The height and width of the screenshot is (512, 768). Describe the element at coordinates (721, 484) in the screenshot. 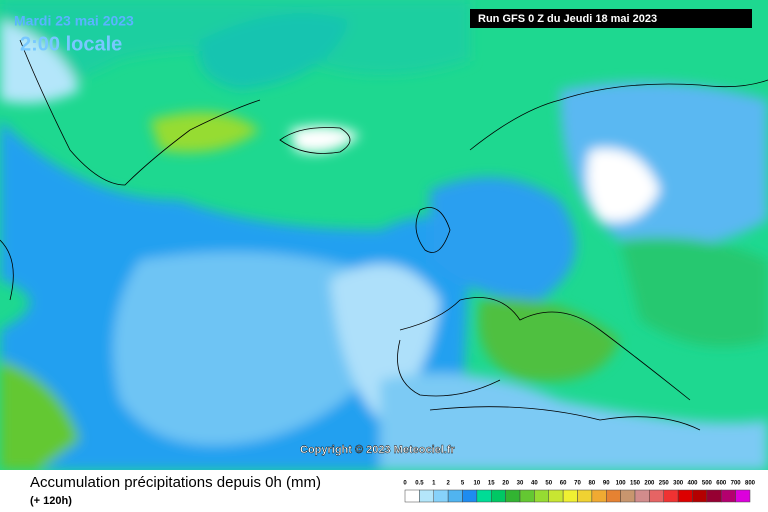

I see `legend-label: 600` at that location.